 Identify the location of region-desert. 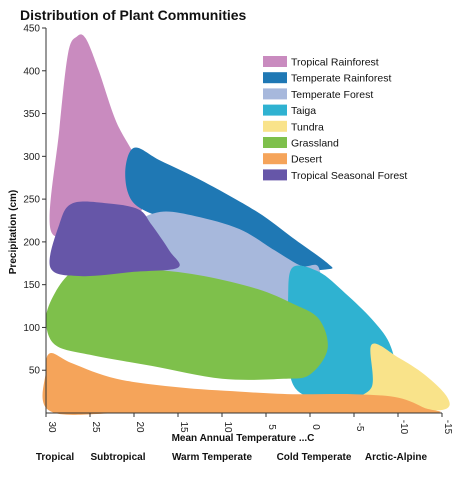
(241, 383).